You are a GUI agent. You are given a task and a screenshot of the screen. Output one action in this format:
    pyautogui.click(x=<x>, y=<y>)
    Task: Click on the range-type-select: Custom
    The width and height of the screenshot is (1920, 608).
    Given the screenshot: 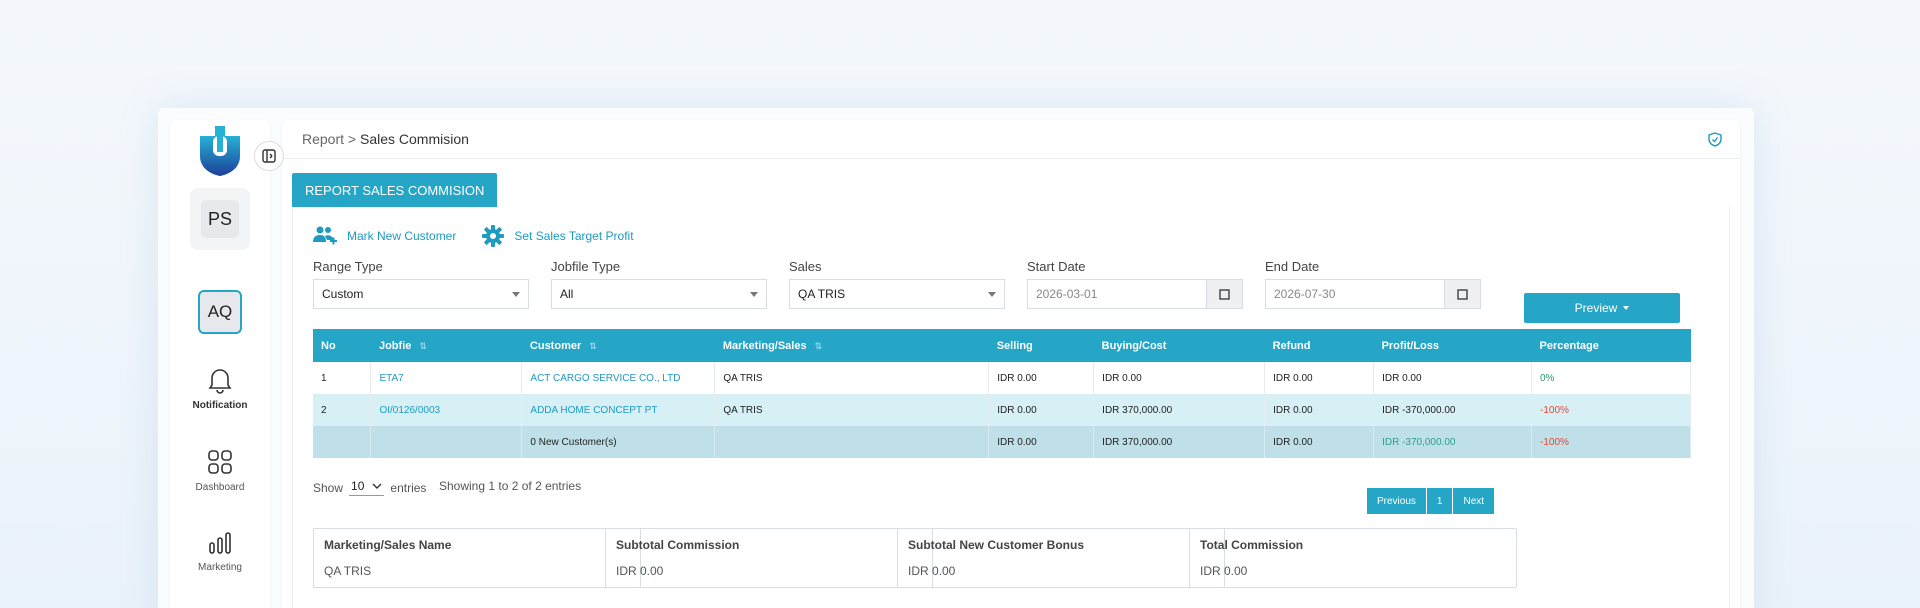 What is the action you would take?
    pyautogui.click(x=421, y=294)
    